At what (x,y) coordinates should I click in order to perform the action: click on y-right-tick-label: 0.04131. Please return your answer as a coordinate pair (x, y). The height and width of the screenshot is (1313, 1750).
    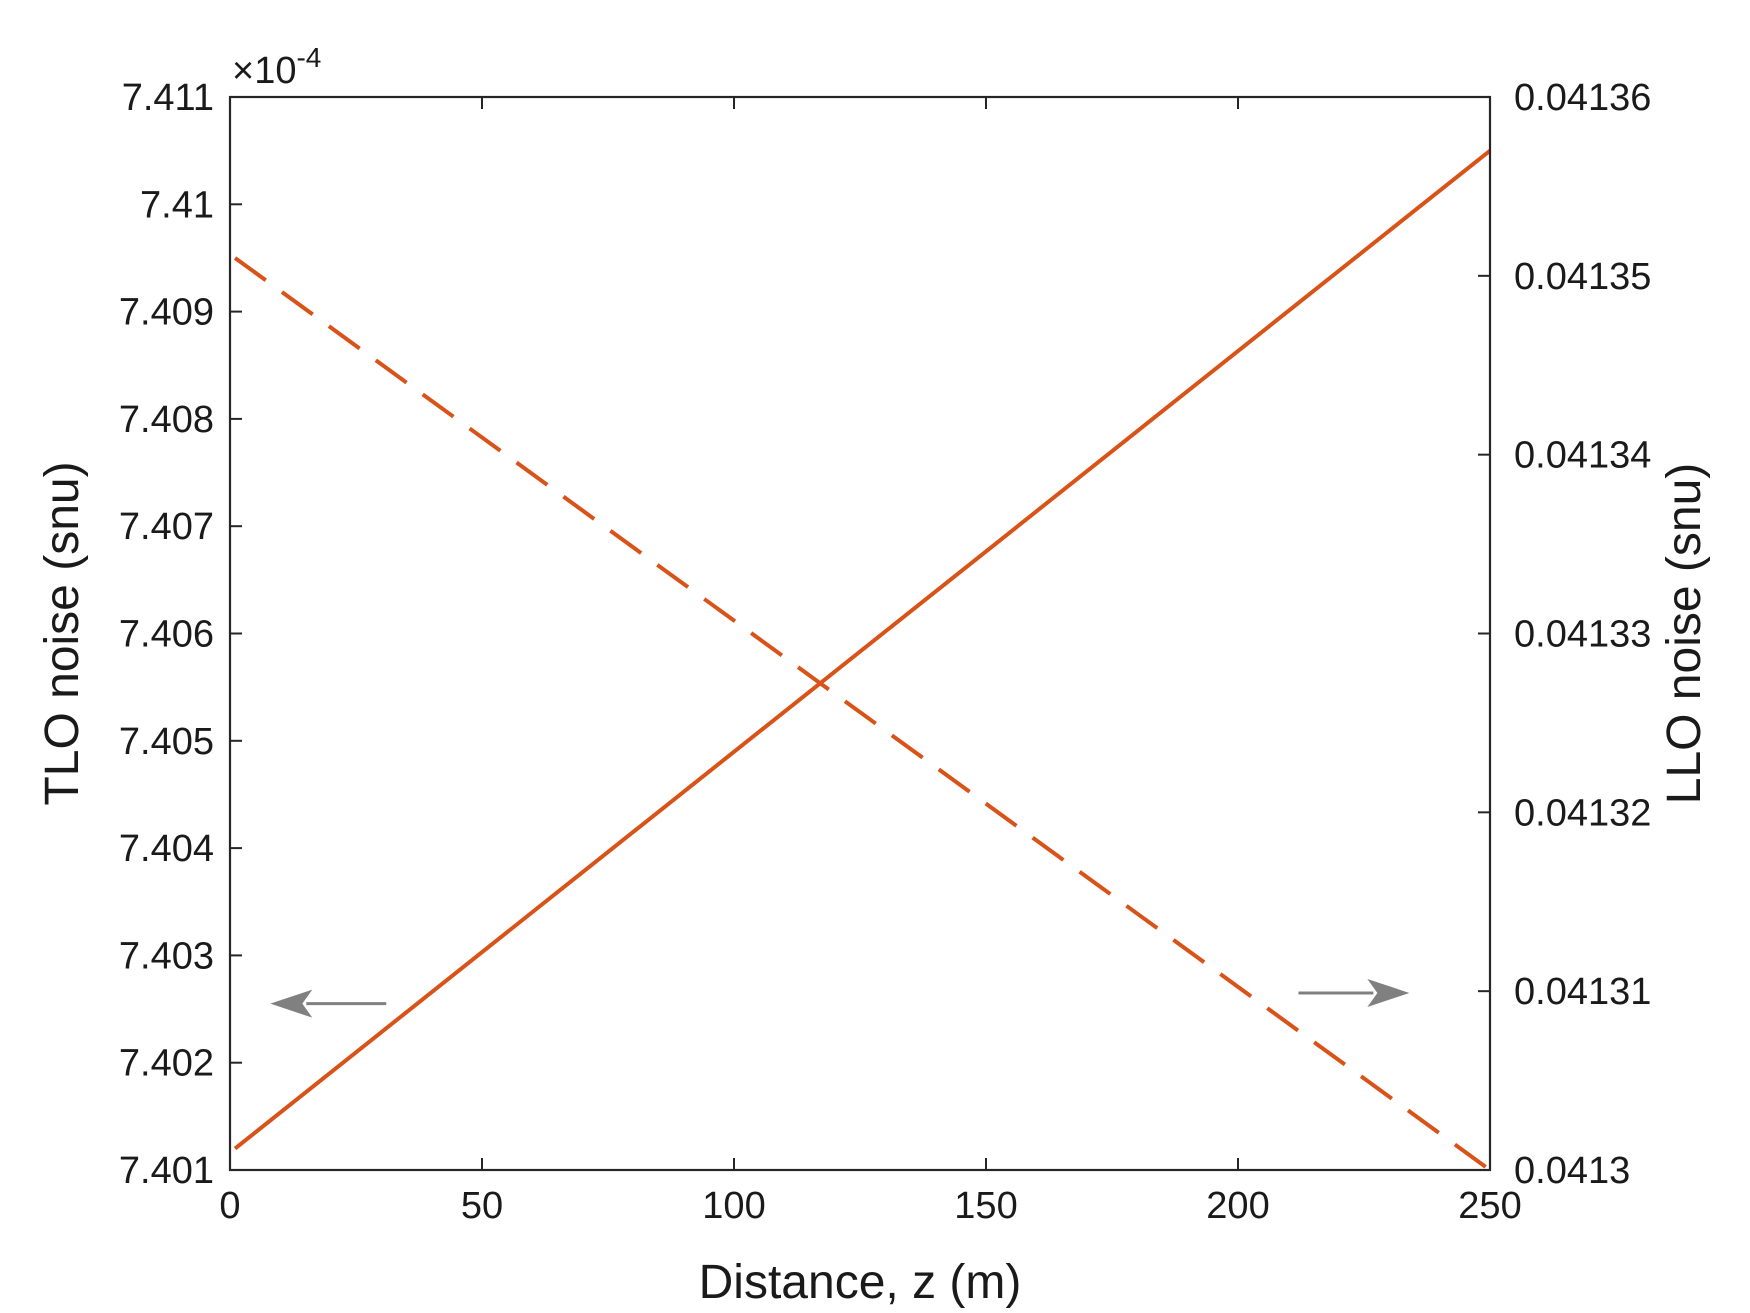
    Looking at the image, I should click on (1582, 992).